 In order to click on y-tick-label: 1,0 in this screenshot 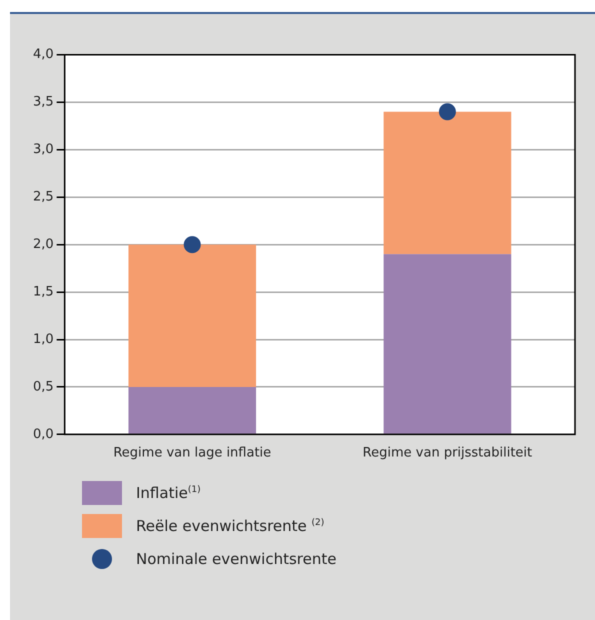, I will do `click(43, 339)`.